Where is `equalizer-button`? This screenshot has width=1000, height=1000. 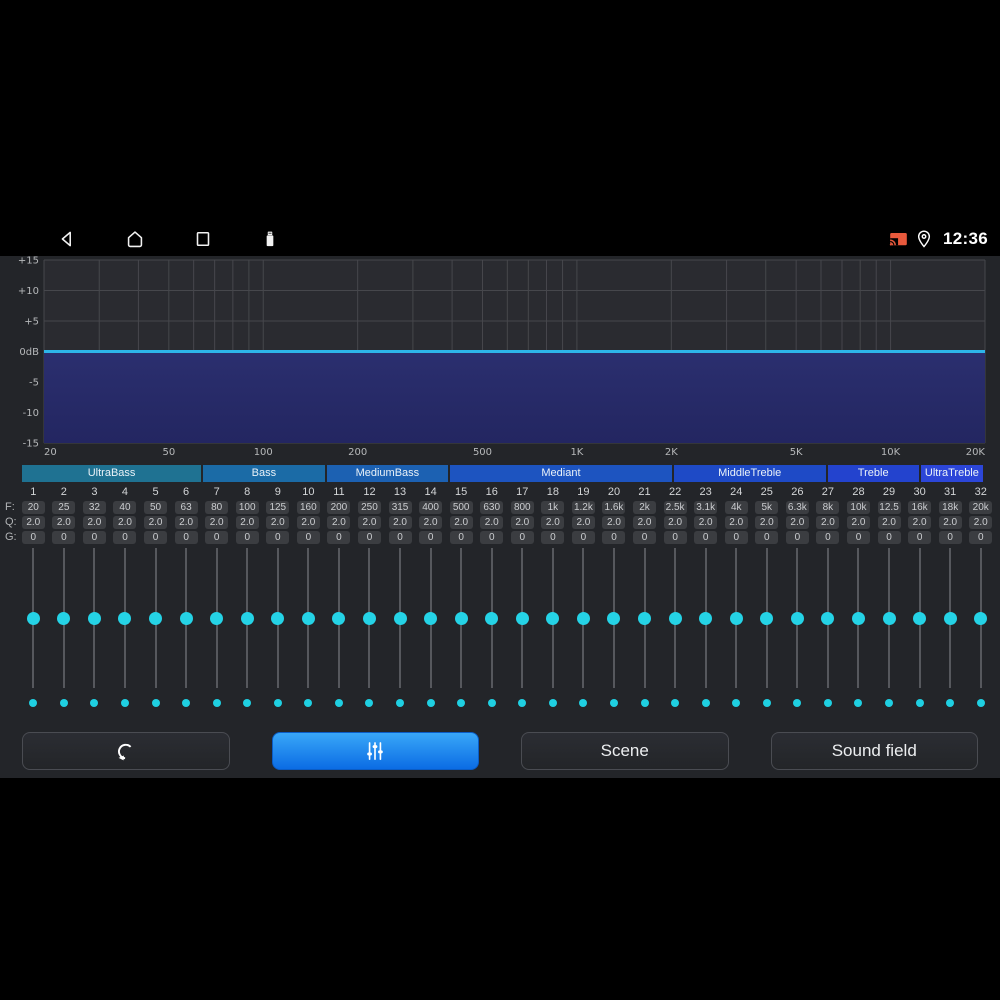
equalizer-button is located at coordinates (375, 751).